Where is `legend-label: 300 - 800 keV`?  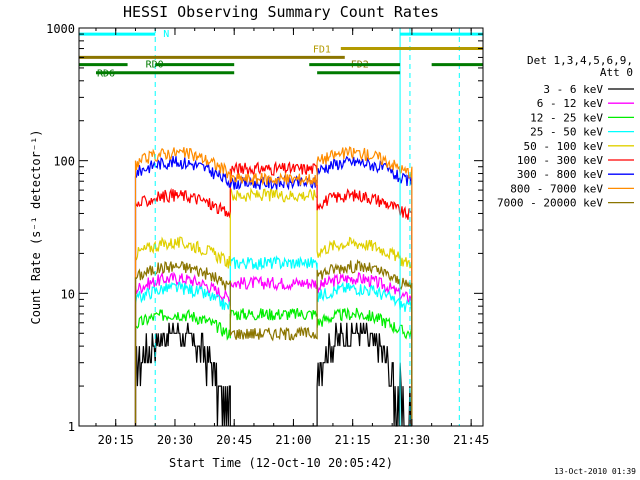 legend-label: 300 - 800 keV is located at coordinates (560, 174).